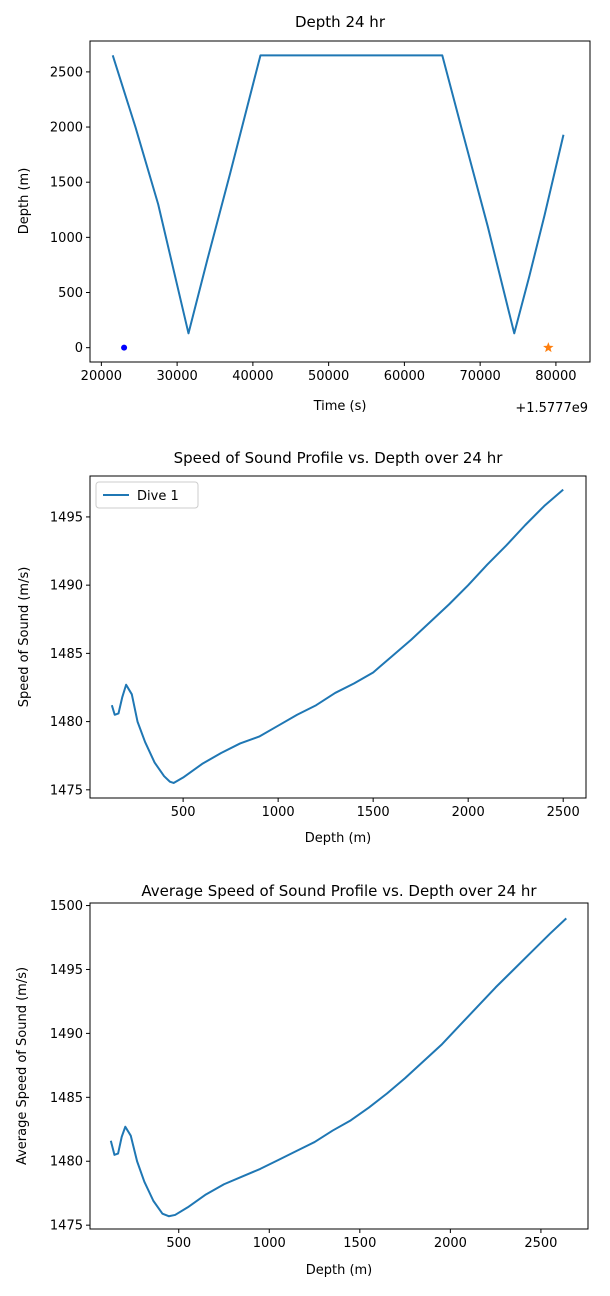  What do you see at coordinates (66, 238) in the screenshot?
I see `y-tick-label: 1000` at bounding box center [66, 238].